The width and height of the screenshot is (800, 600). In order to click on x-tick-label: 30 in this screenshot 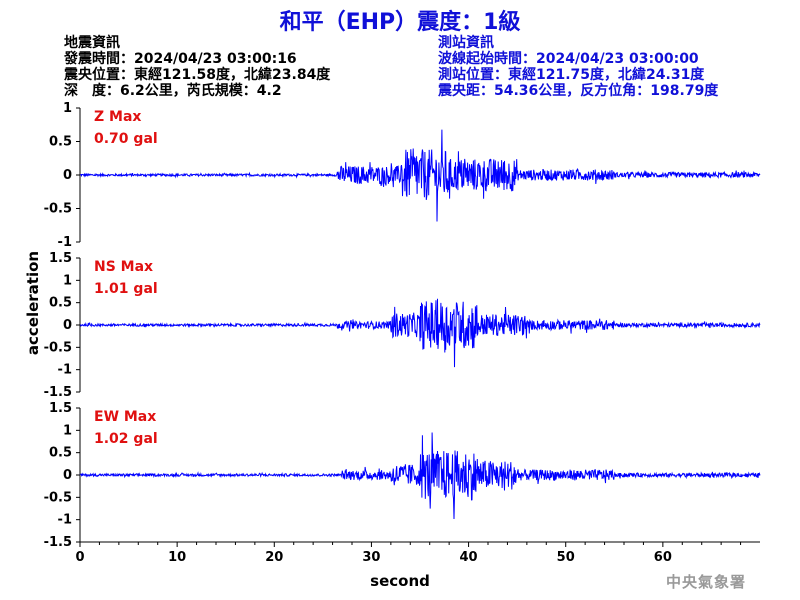, I will do `click(371, 557)`.